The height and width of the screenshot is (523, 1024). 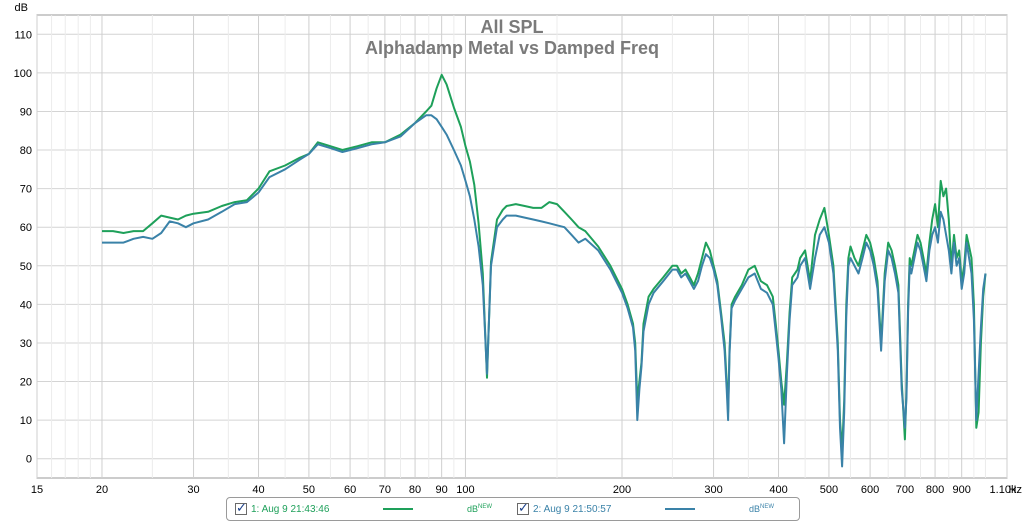 I want to click on y-tick-label: 70, so click(x=26, y=190).